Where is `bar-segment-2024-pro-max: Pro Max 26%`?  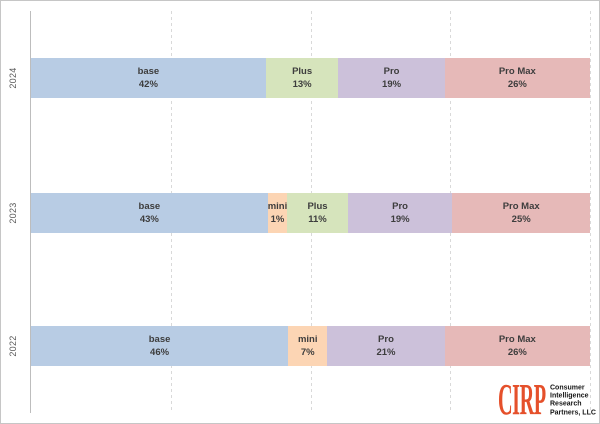 bar-segment-2024-pro-max: Pro Max 26% is located at coordinates (517, 78).